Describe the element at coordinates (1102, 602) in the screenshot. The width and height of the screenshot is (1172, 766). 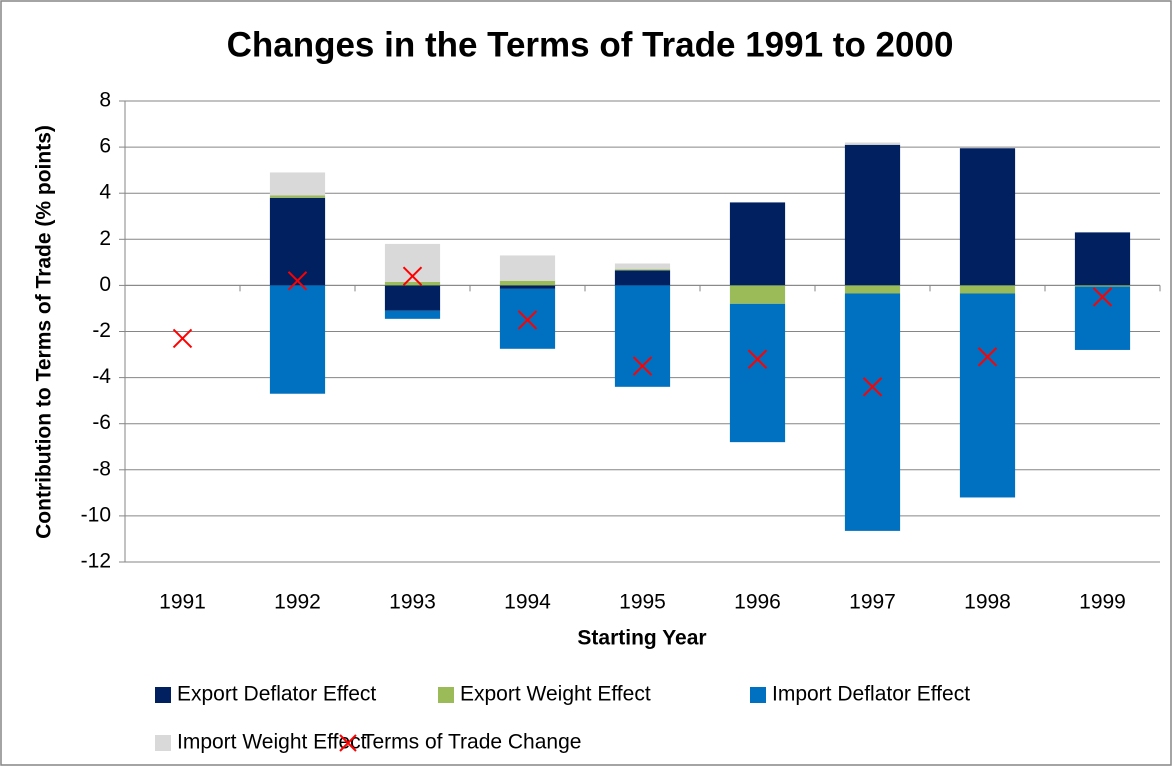
I see `x-tick-label: 1999` at that location.